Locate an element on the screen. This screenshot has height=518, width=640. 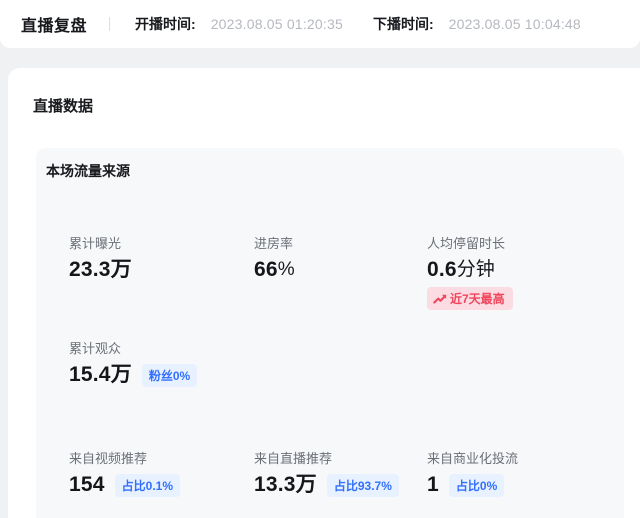
fans-ratio-badge: 粉丝0% is located at coordinates (169, 375).